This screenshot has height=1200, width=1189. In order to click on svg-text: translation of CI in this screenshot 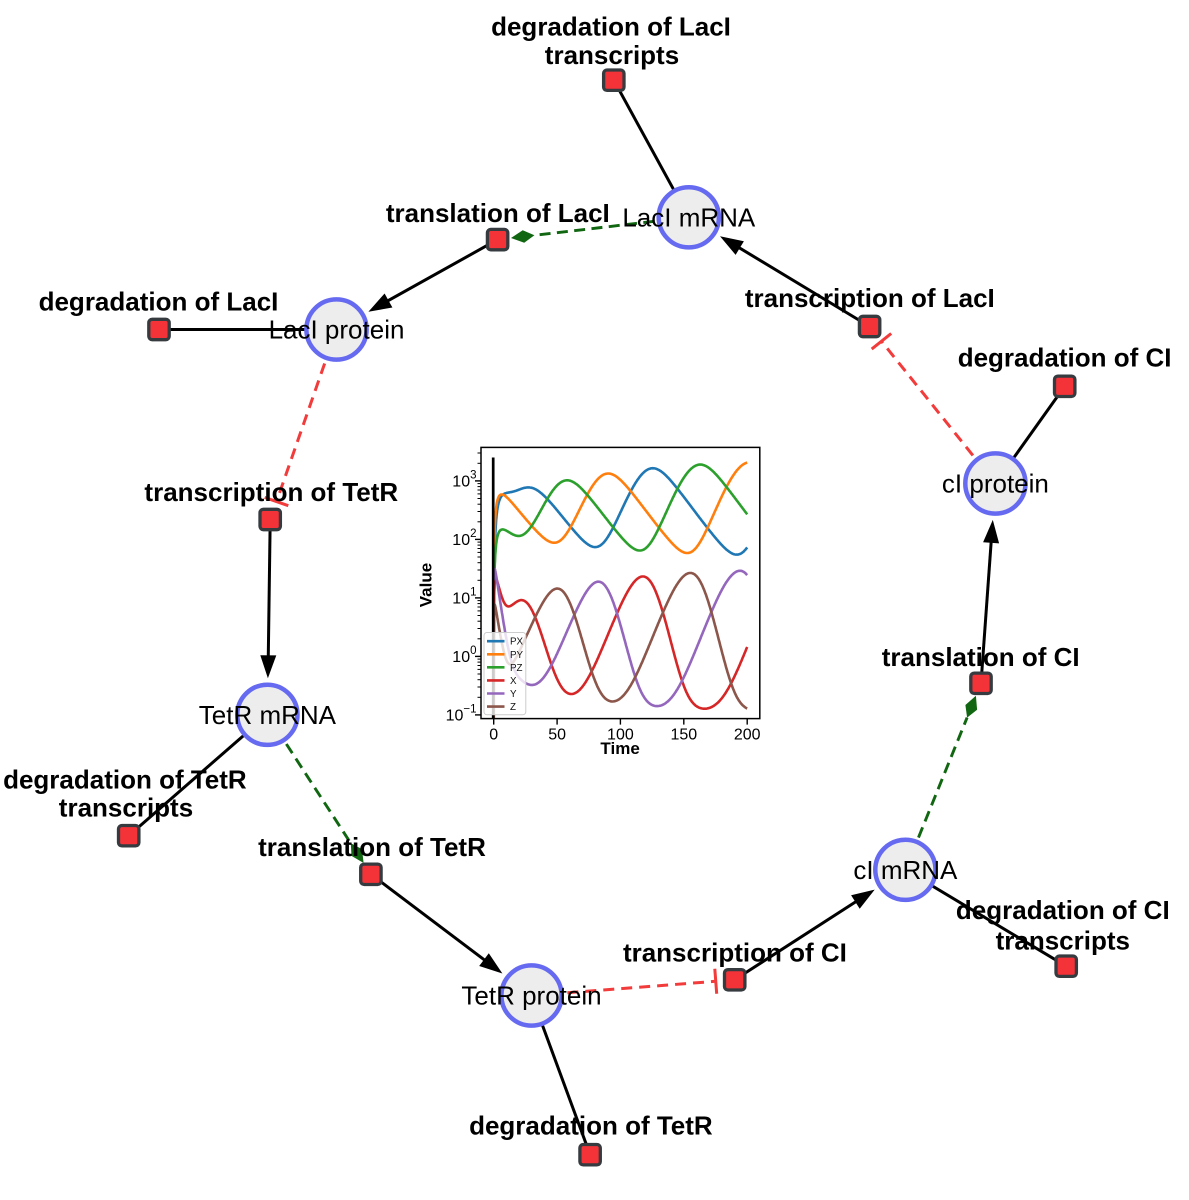, I will do `click(981, 657)`.